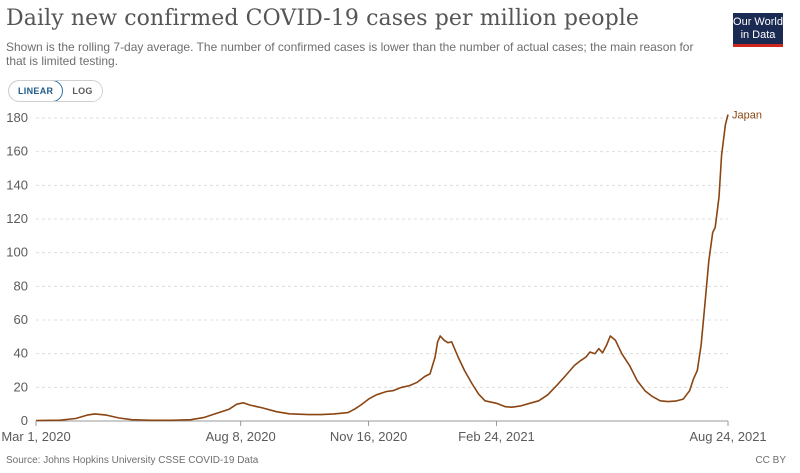 This screenshot has height=473, width=800. I want to click on logo-line-2: in Data, so click(758, 35).